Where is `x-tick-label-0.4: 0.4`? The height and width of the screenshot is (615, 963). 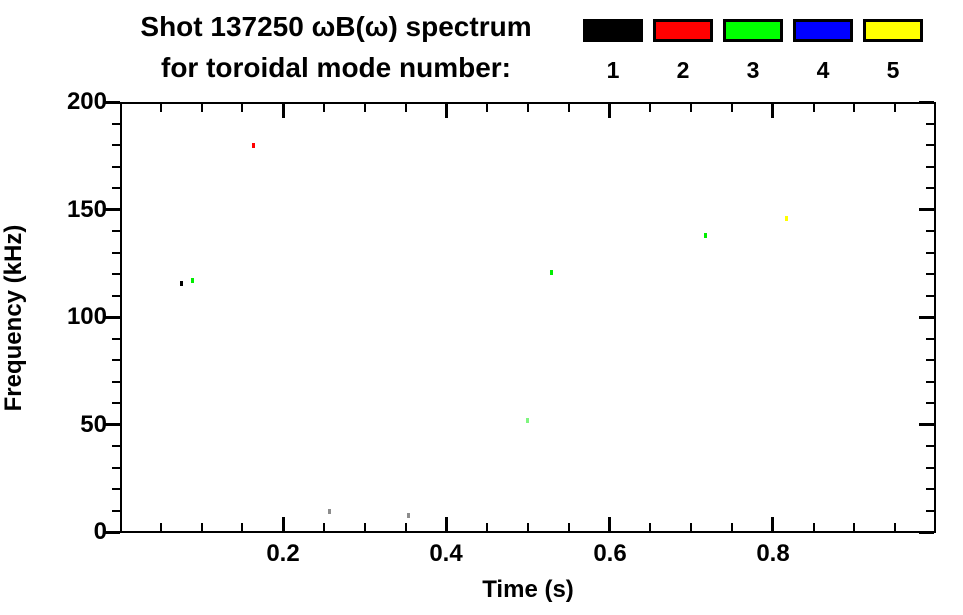
x-tick-label-0.4: 0.4 is located at coordinates (446, 553).